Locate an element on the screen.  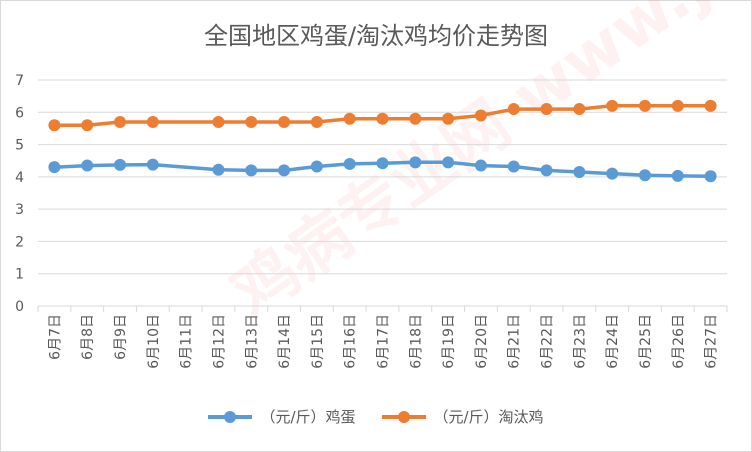
legend-item-eggs: （元/斤）鸡蛋 is located at coordinates (282, 416).